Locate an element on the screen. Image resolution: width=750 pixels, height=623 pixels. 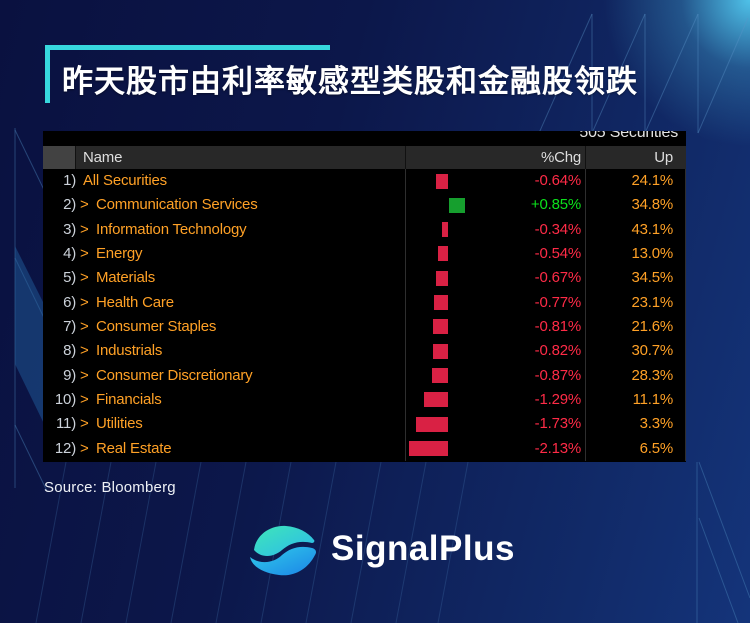
chg-value: -0.64% is located at coordinates (558, 180).